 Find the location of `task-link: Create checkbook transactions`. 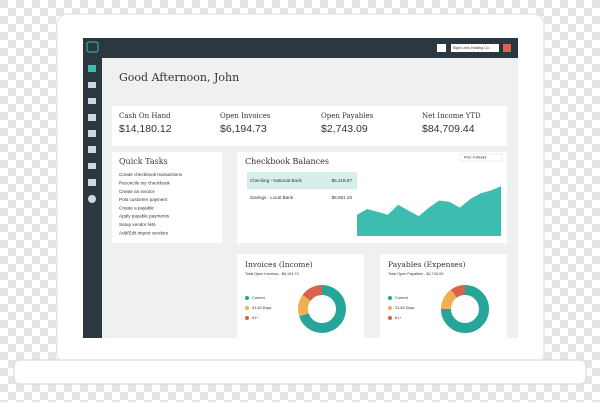

task-link: Create checkbook transactions is located at coordinates (151, 174).